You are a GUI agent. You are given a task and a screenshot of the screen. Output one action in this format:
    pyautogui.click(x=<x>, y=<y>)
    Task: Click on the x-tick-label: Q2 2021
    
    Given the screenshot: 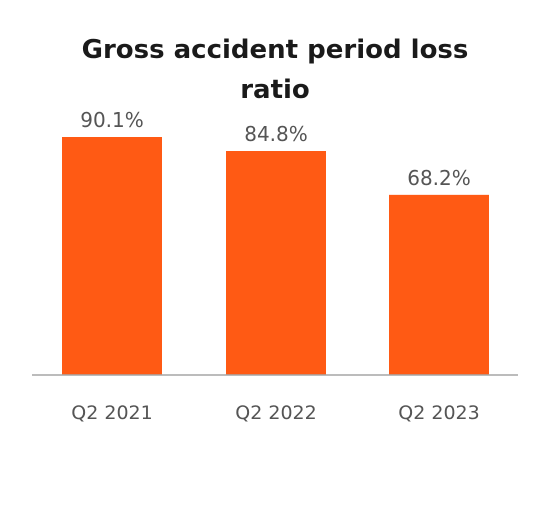 What is the action you would take?
    pyautogui.click(x=111, y=413)
    